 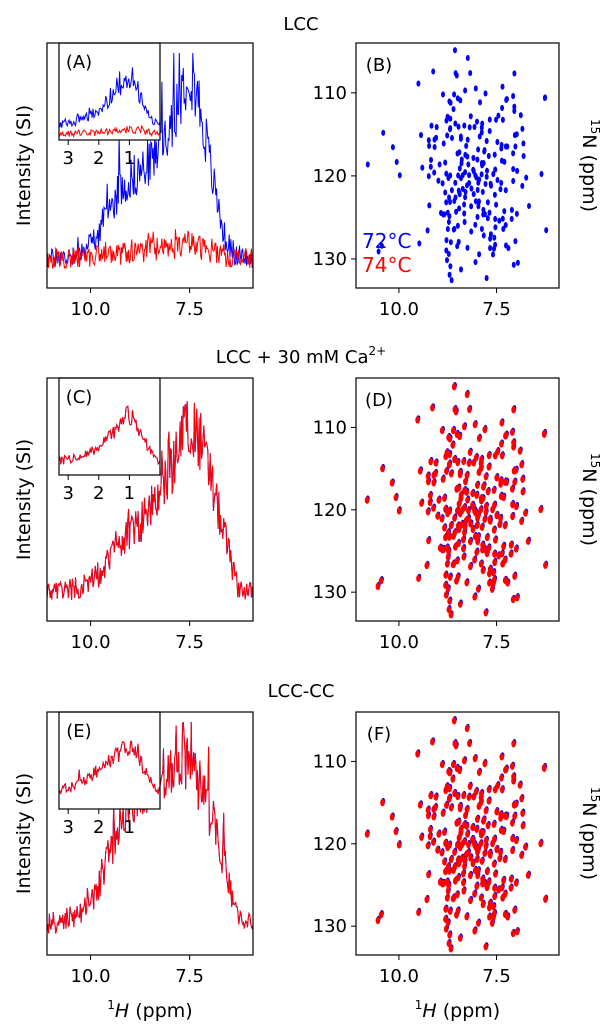 What do you see at coordinates (496, 642) in the screenshot?
I see `x-tick-label: 7.5` at bounding box center [496, 642].